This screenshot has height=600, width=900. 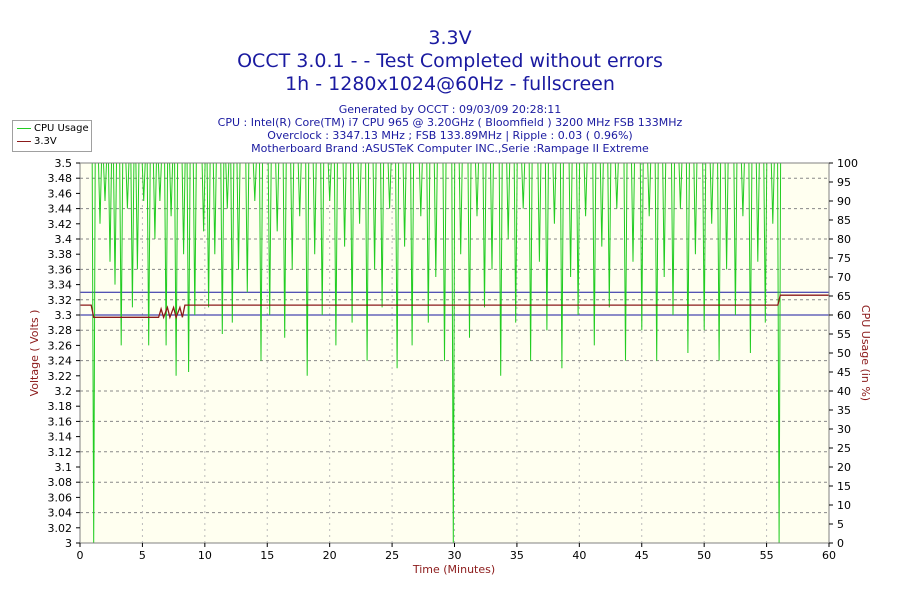 What do you see at coordinates (847, 163) in the screenshot?
I see `y2-tick-label: 100` at bounding box center [847, 163].